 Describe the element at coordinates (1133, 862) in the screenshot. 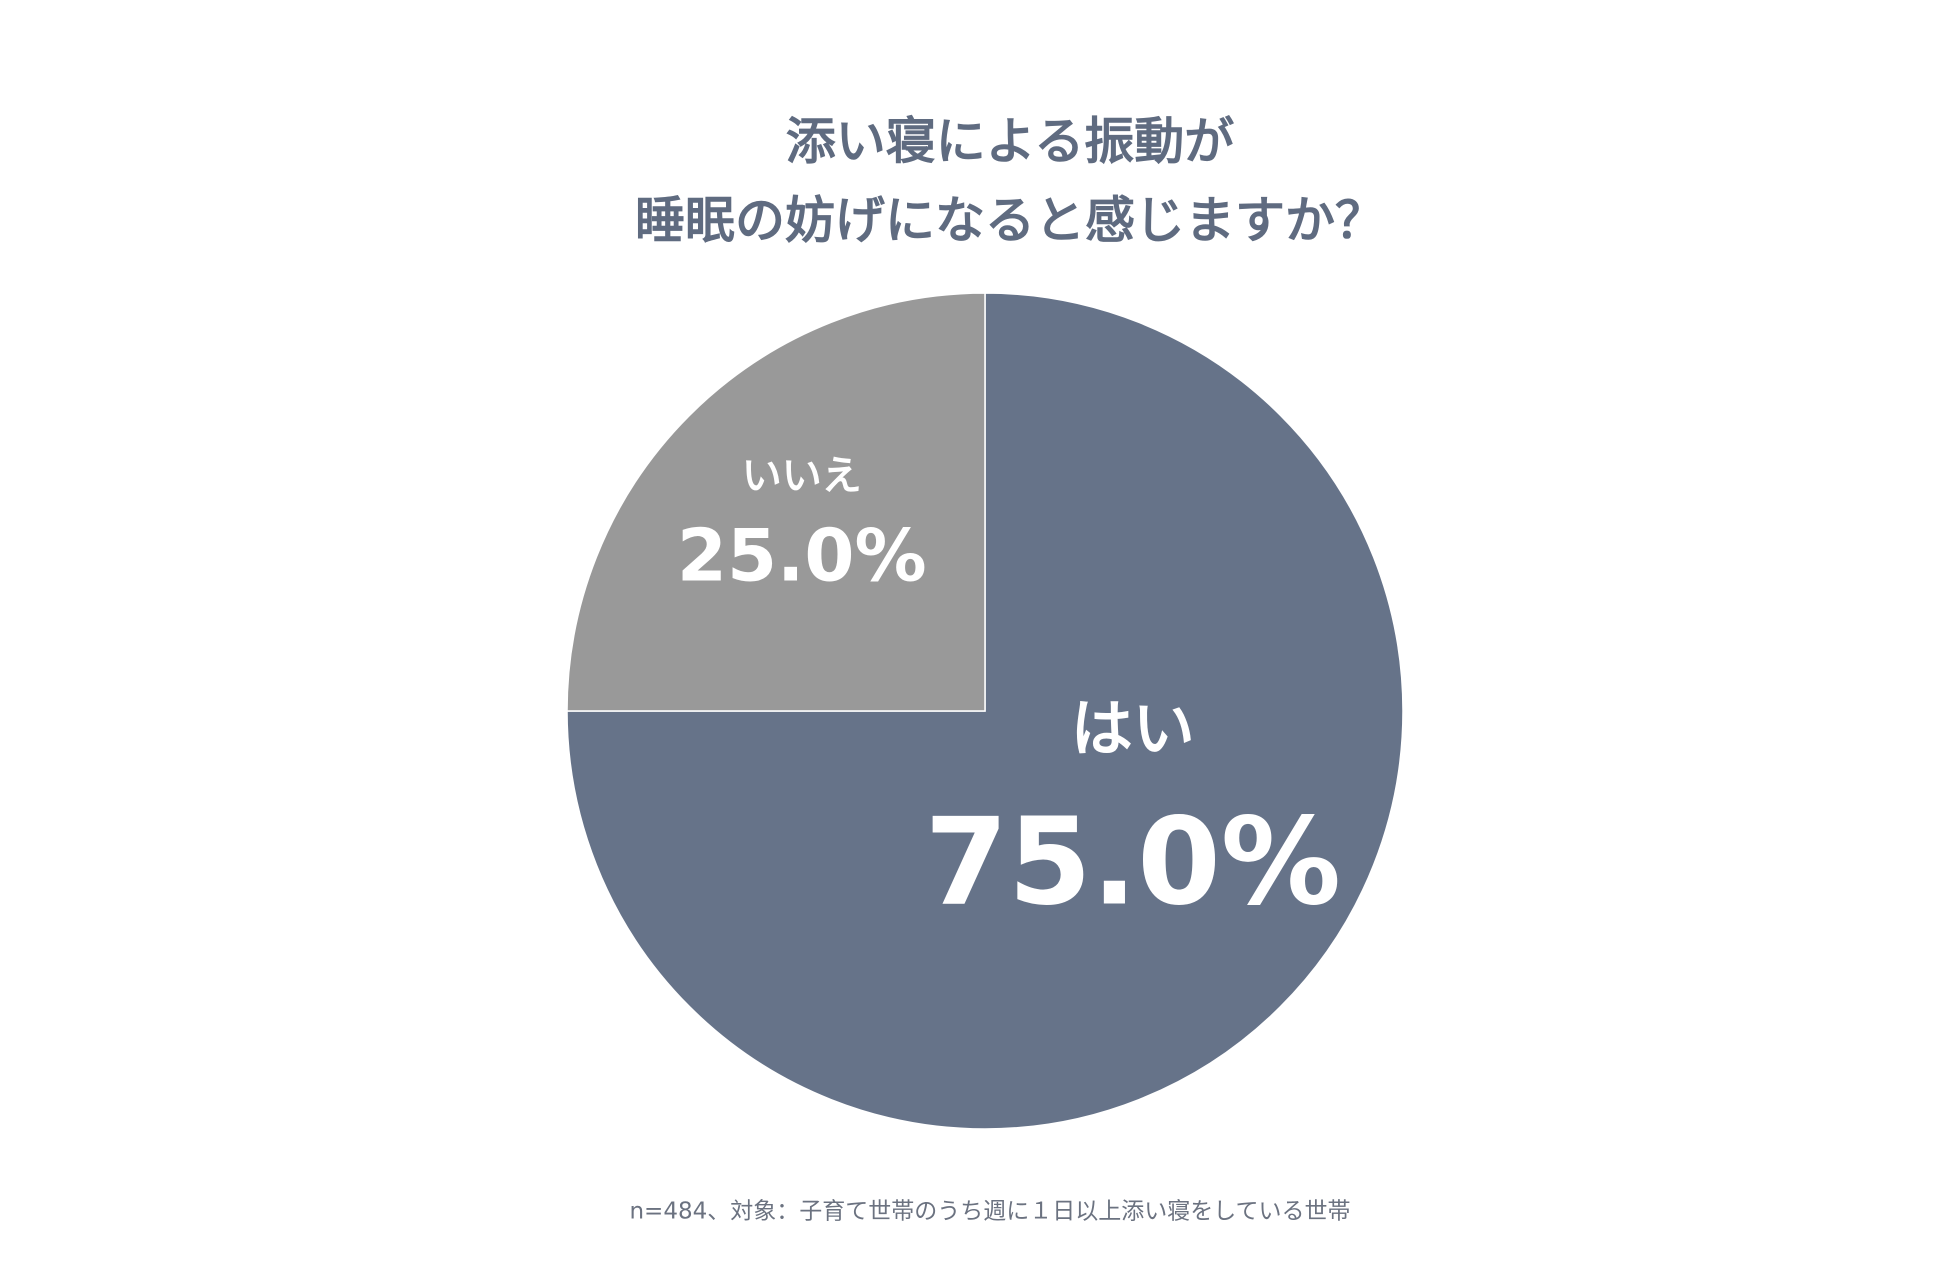

I see `value-label: 75.0%` at that location.